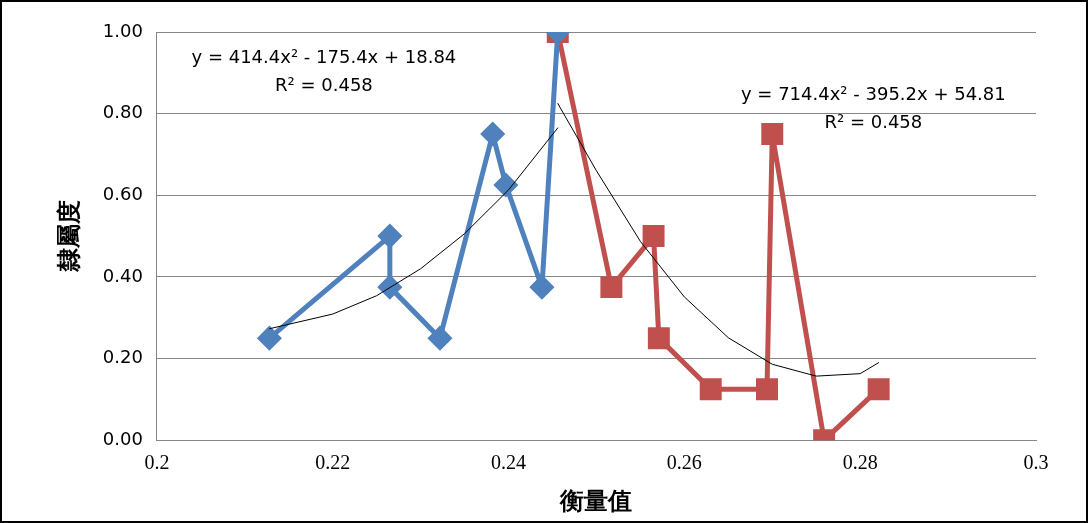 The image size is (1088, 523). Describe the element at coordinates (122, 275) in the screenshot. I see `y-tick-label: 0.40` at that location.